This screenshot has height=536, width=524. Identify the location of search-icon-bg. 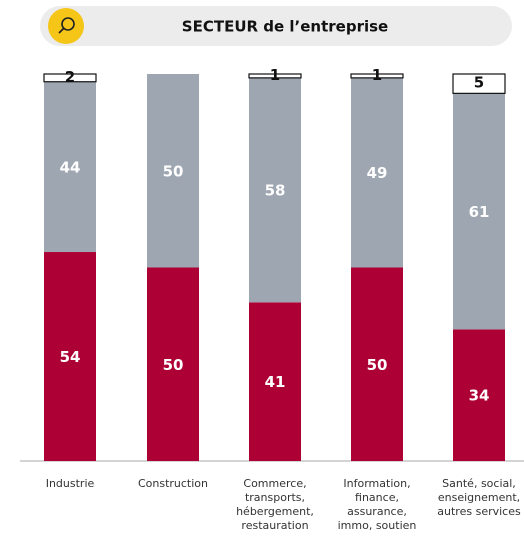
(66, 26).